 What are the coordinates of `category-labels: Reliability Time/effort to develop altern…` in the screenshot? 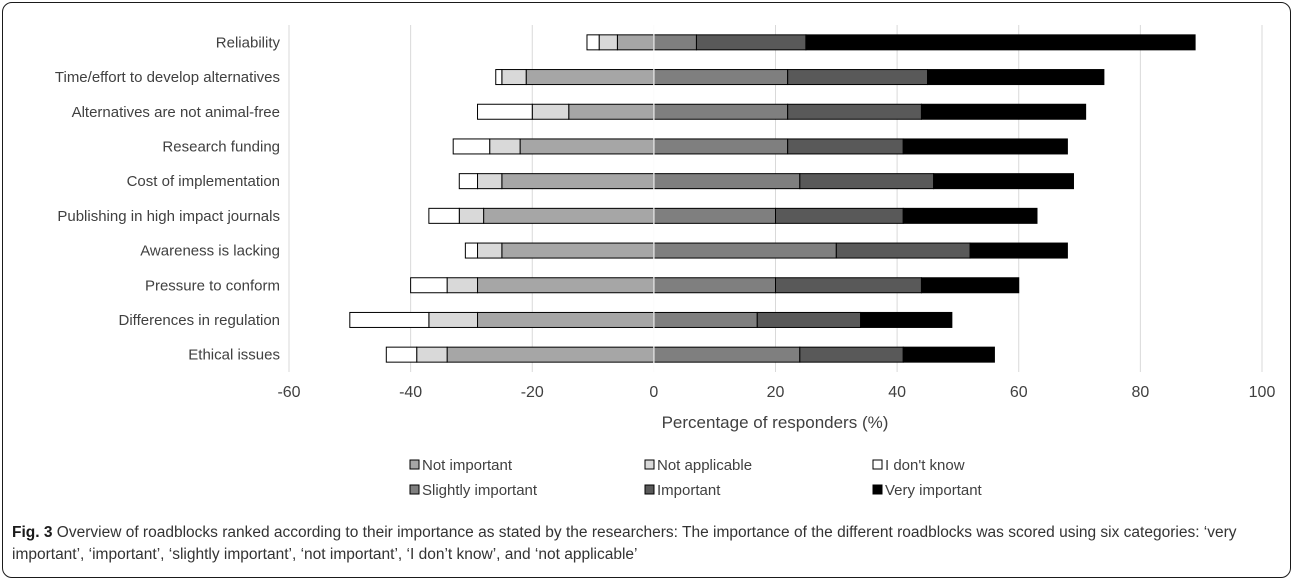 It's located at (168, 198).